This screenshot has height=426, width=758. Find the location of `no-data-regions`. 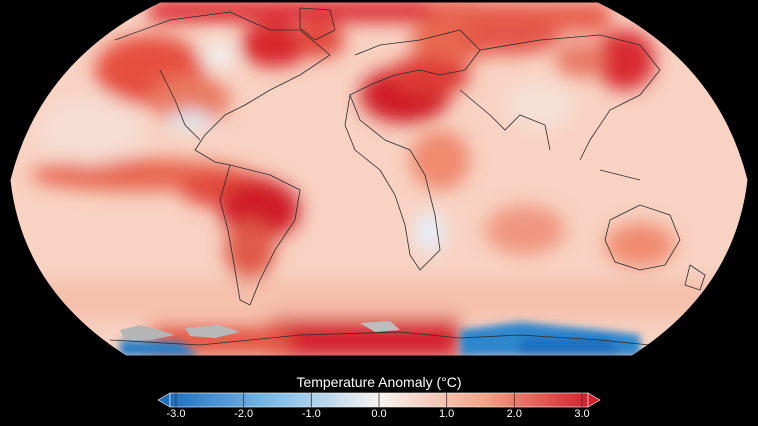

no-data-regions is located at coordinates (260, 330).